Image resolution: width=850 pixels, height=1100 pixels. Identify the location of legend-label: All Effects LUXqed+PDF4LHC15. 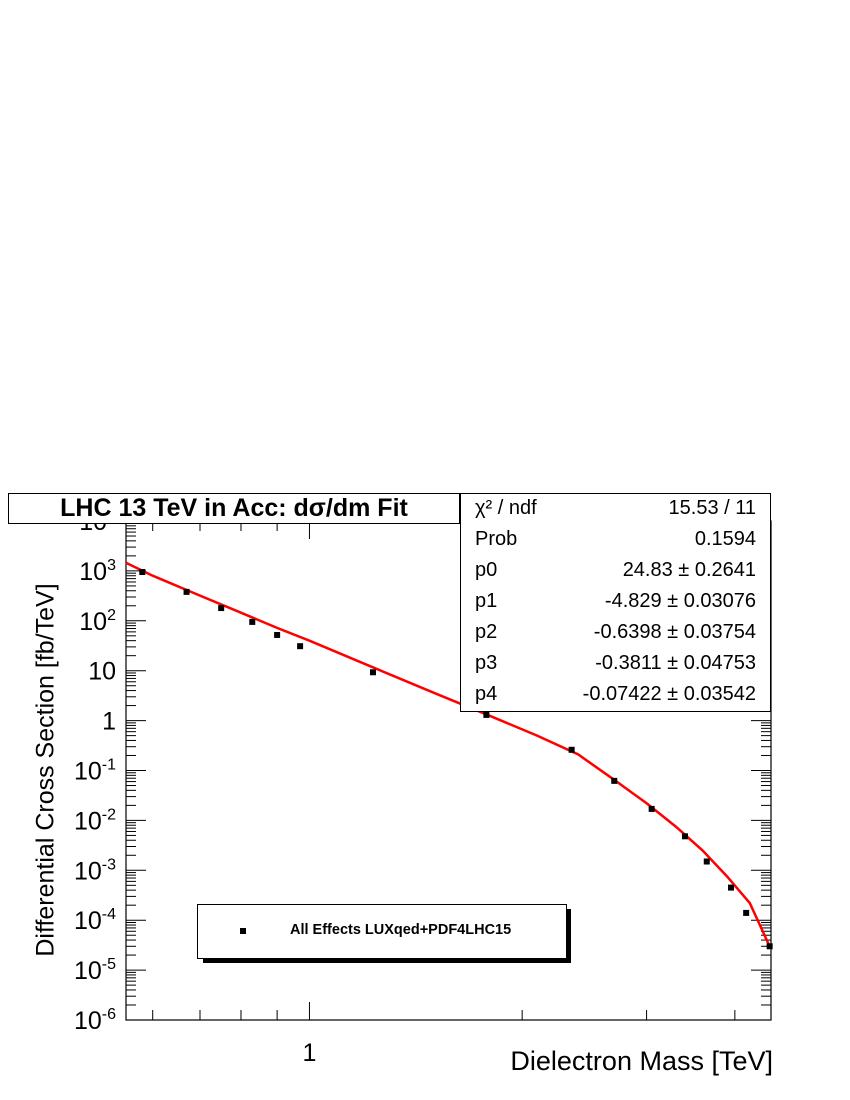
(401, 930).